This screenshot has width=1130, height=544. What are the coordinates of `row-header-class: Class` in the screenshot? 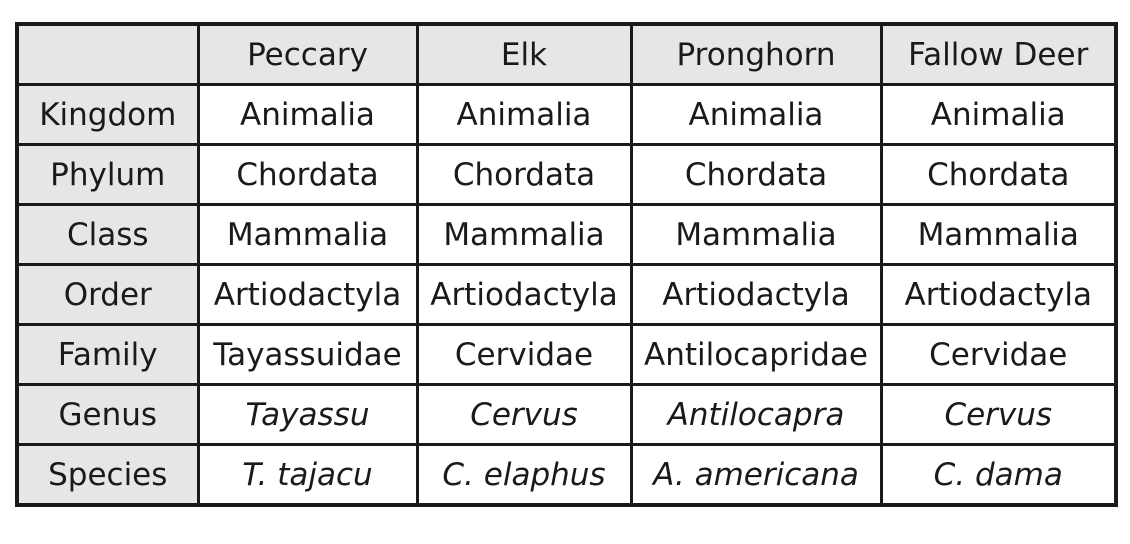 It's located at (107, 234).